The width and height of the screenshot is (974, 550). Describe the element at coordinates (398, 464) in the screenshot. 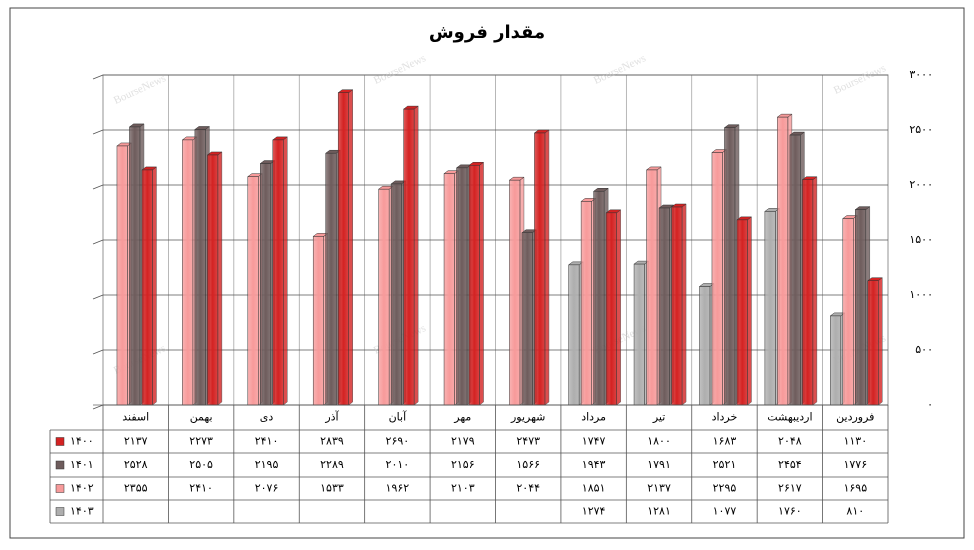

I see `table-value: ۲۰۱۰` at that location.